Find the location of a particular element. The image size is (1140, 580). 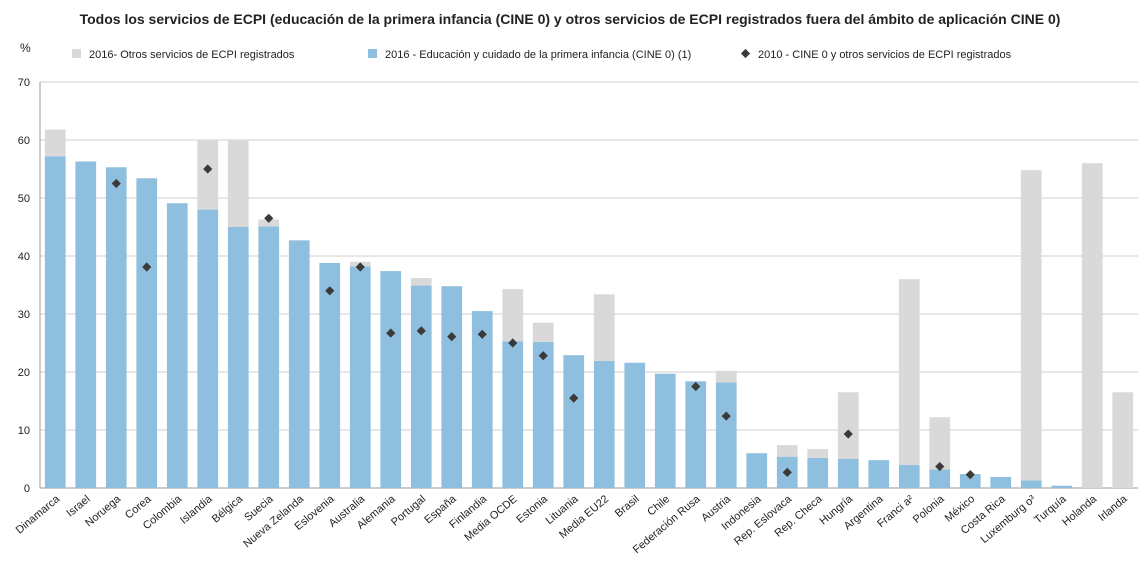

x-tick-label: Luxemburg o³ is located at coordinates (1008, 519).